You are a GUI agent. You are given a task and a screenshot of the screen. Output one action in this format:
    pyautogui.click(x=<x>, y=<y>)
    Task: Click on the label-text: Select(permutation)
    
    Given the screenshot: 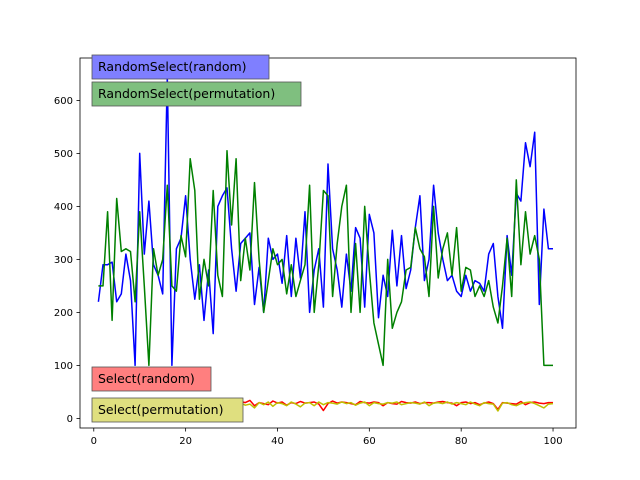 What is the action you would take?
    pyautogui.click(x=160, y=409)
    